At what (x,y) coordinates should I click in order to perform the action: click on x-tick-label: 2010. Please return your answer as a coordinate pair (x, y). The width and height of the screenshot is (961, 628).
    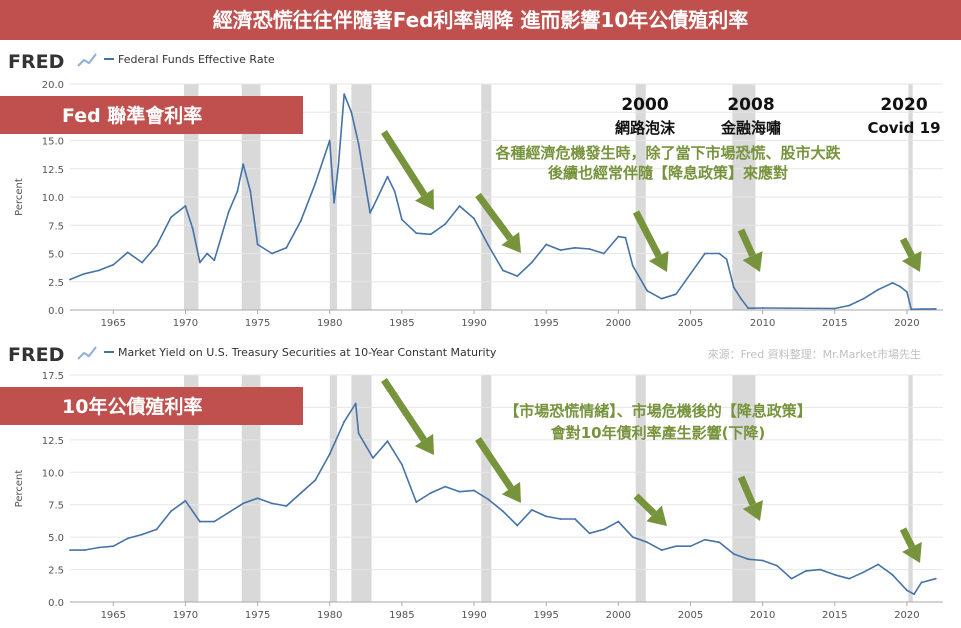
    Looking at the image, I should click on (762, 323).